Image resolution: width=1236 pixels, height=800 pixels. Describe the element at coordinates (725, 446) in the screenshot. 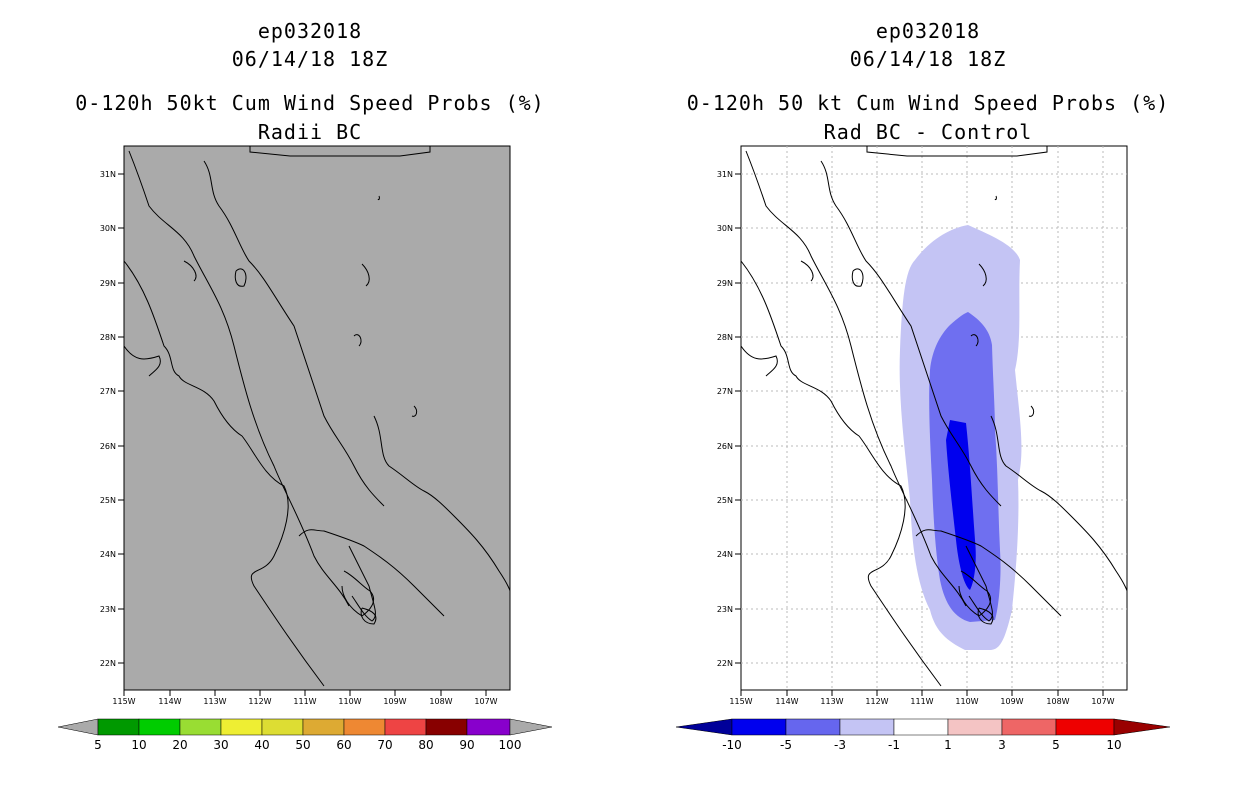

I see `right-lat-label: 26N` at that location.